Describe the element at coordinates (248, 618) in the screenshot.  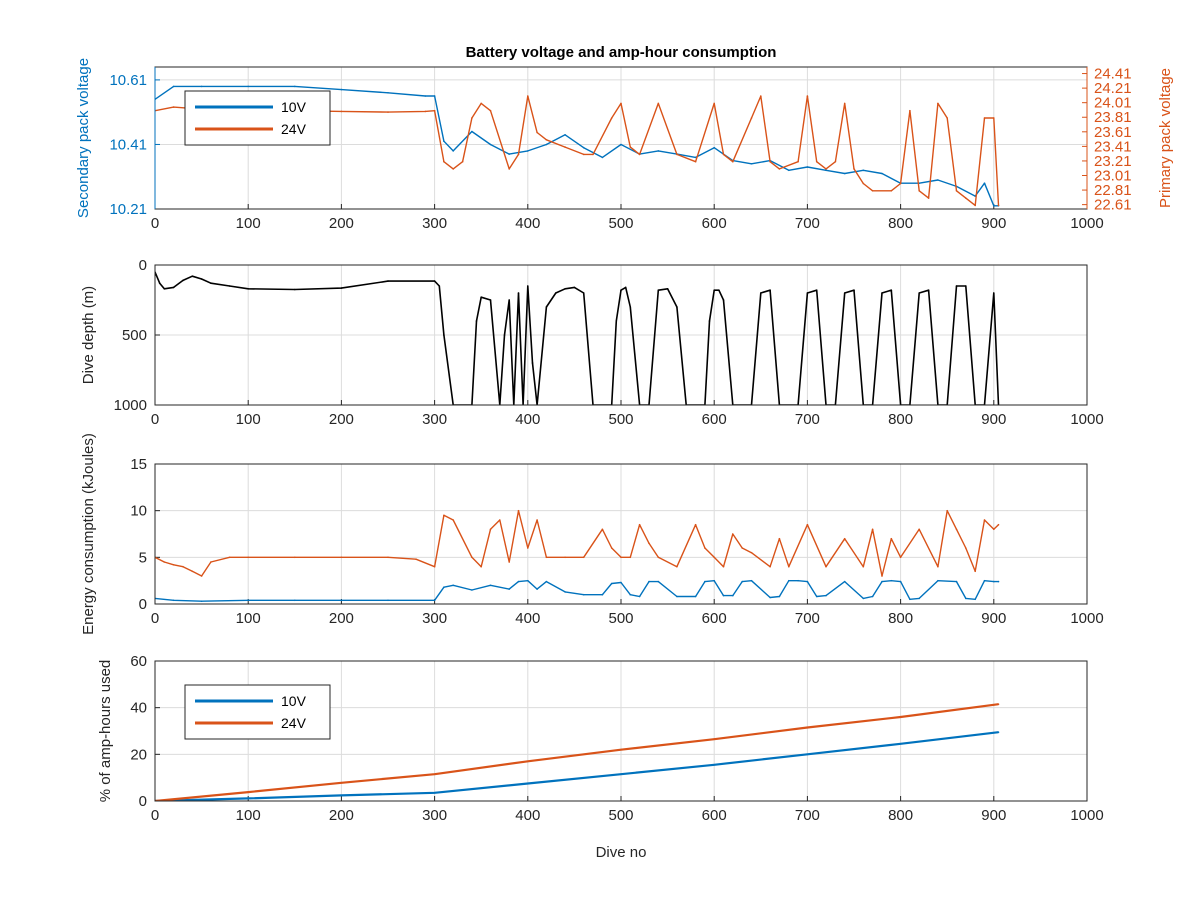
I see `energy-x-tick-label: 100` at that location.